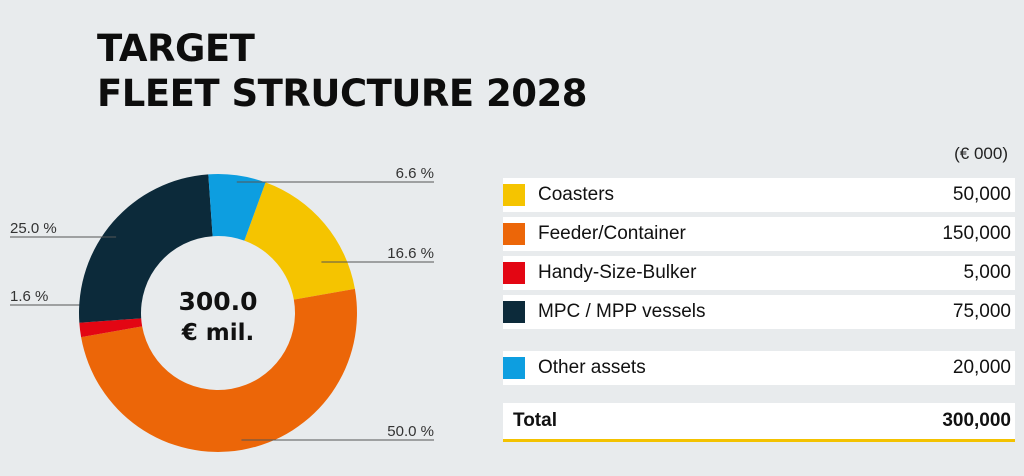 The height and width of the screenshot is (476, 1024). Describe the element at coordinates (33, 228) in the screenshot. I see `percent-label-3: 25.0 %` at that location.